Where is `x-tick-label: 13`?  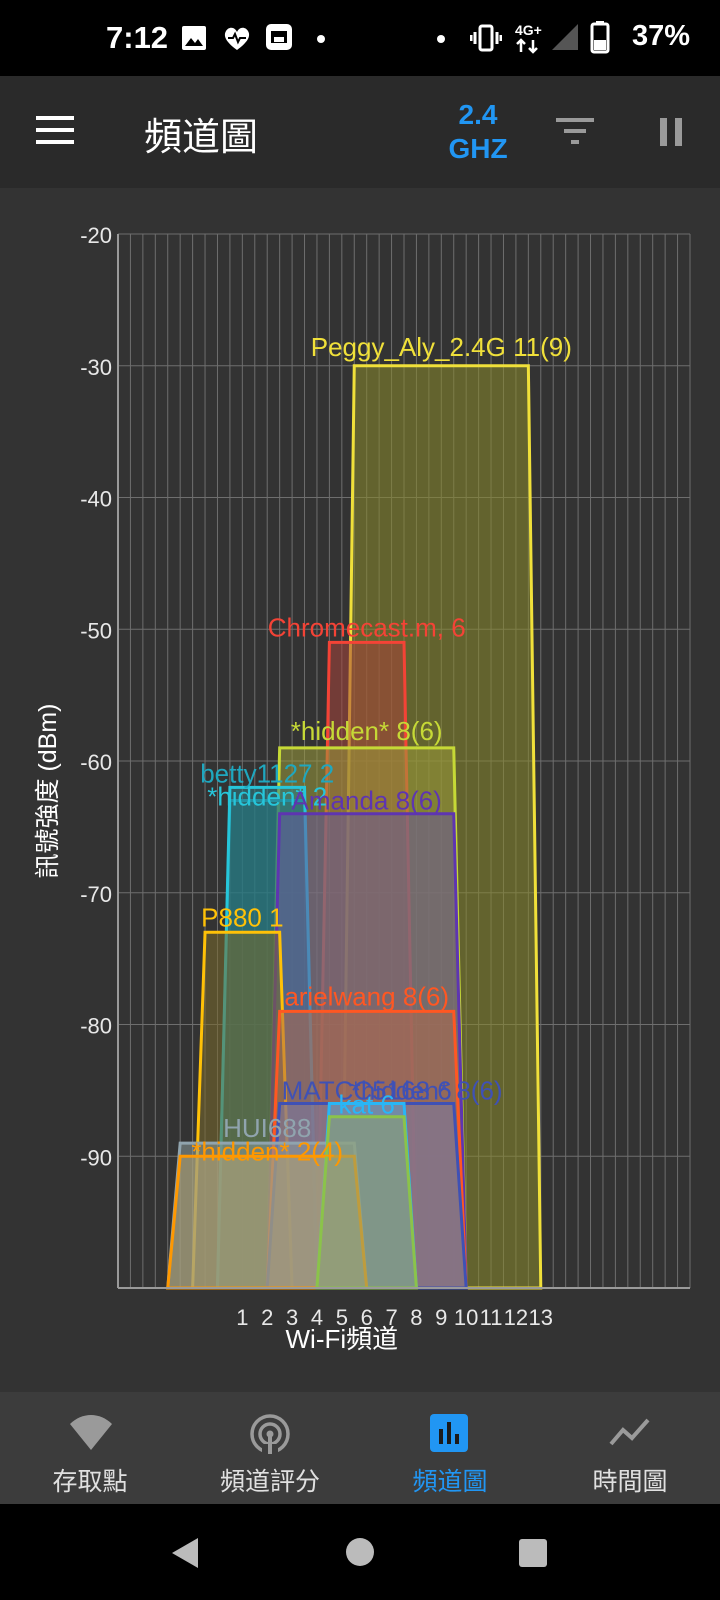 x-tick-label: 13 is located at coordinates (541, 1317).